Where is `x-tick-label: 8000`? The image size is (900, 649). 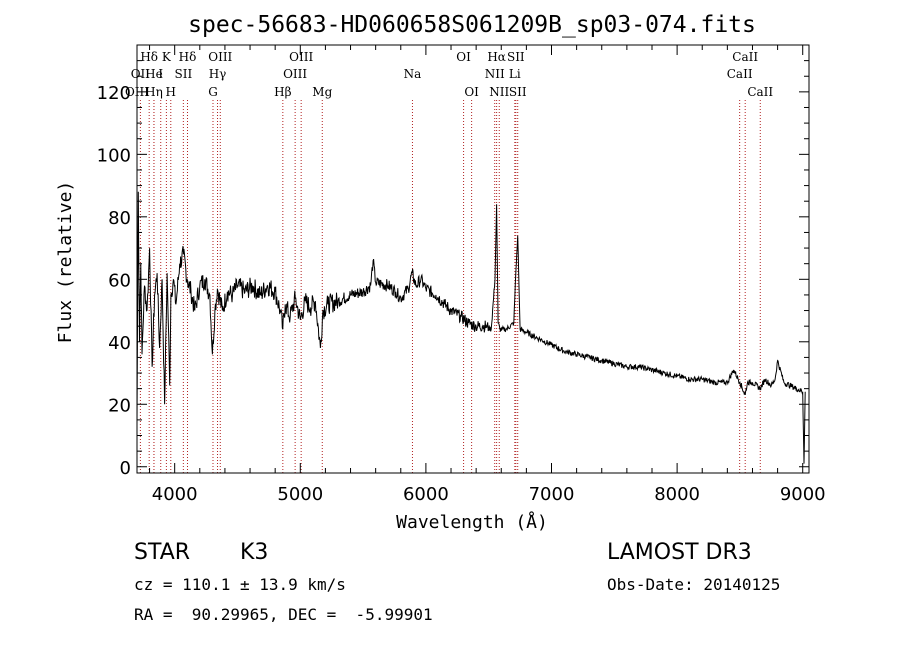 x-tick-label: 8000 is located at coordinates (677, 494).